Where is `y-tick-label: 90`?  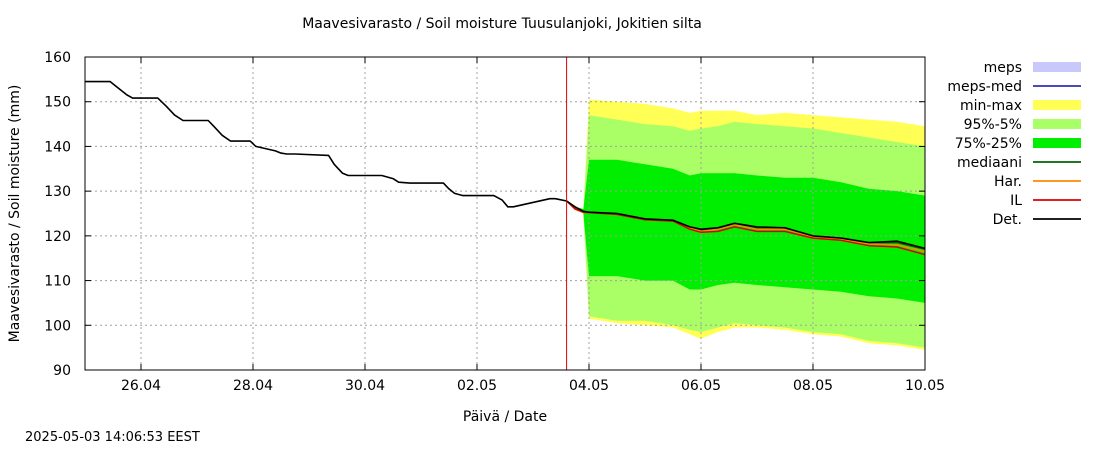 y-tick-label: 90 is located at coordinates (62, 371).